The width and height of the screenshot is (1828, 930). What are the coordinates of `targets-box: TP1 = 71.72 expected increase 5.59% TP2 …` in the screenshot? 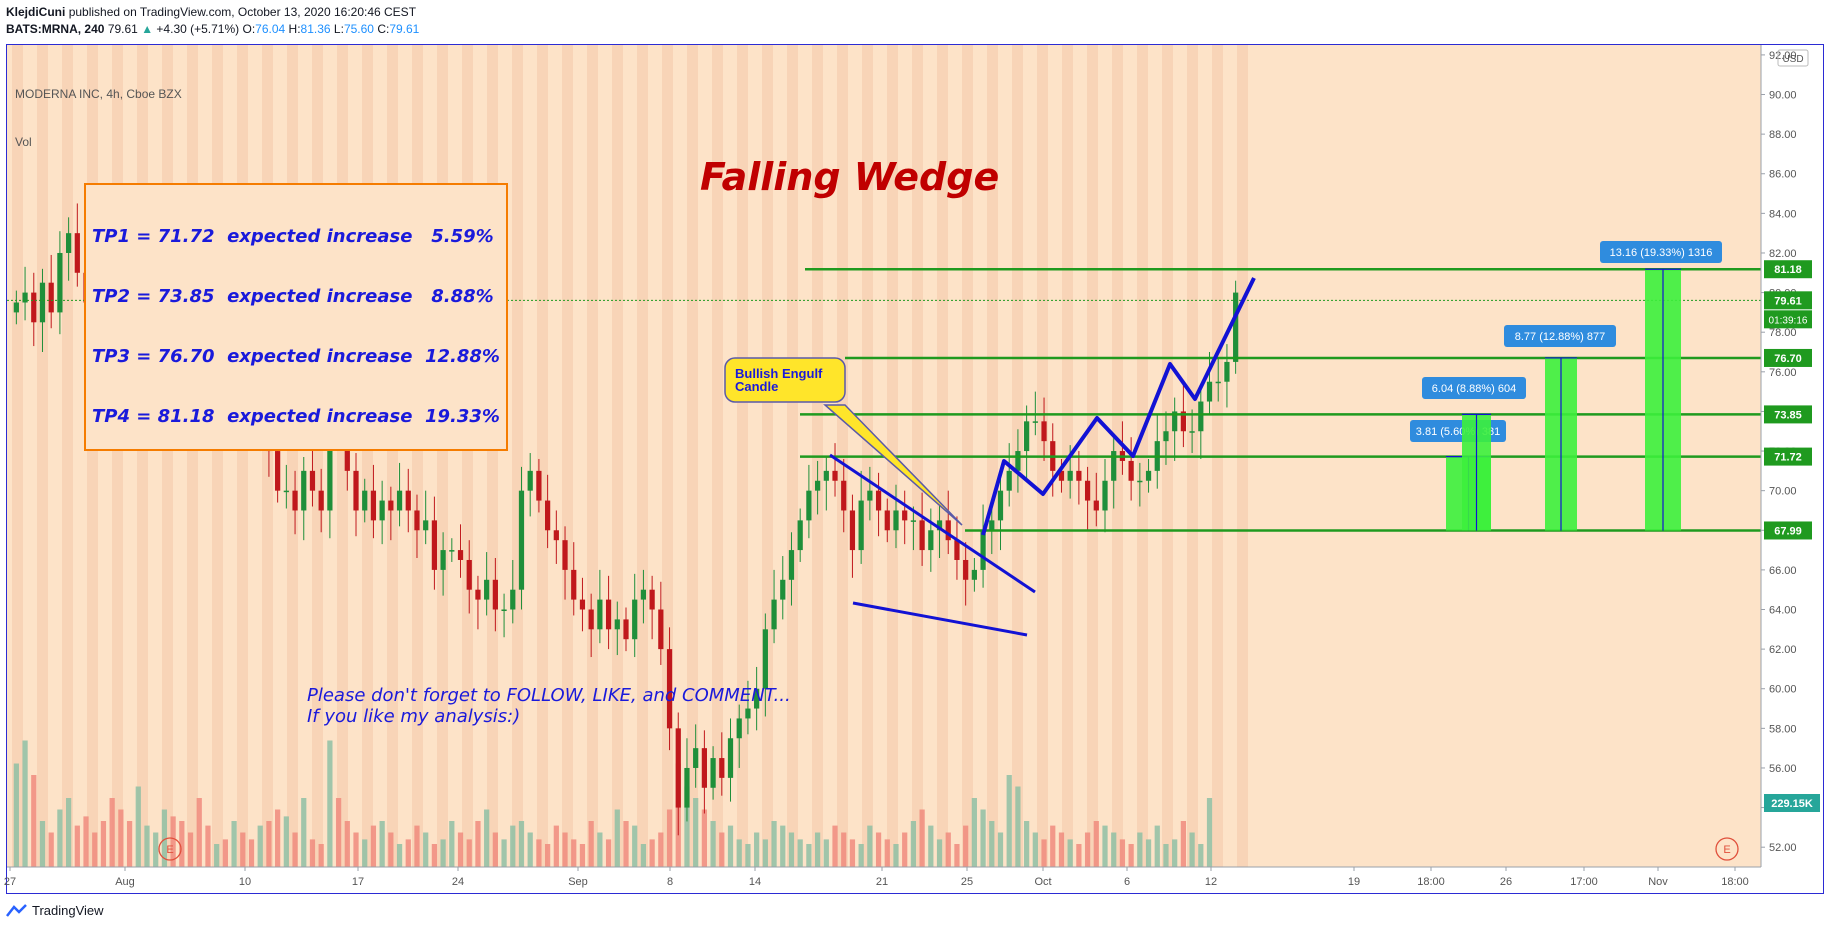 It's located at (296, 317).